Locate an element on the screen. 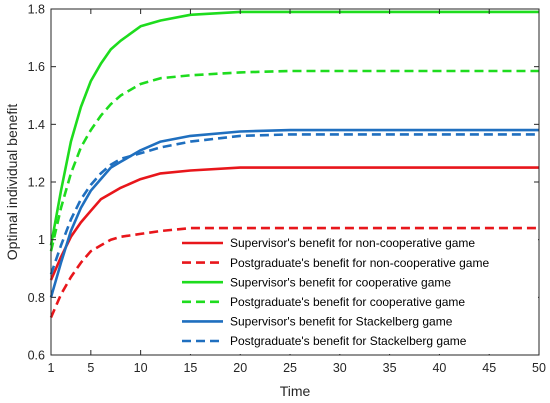 This screenshot has height=403, width=550. y-tick-label: 1.4 is located at coordinates (36, 125).